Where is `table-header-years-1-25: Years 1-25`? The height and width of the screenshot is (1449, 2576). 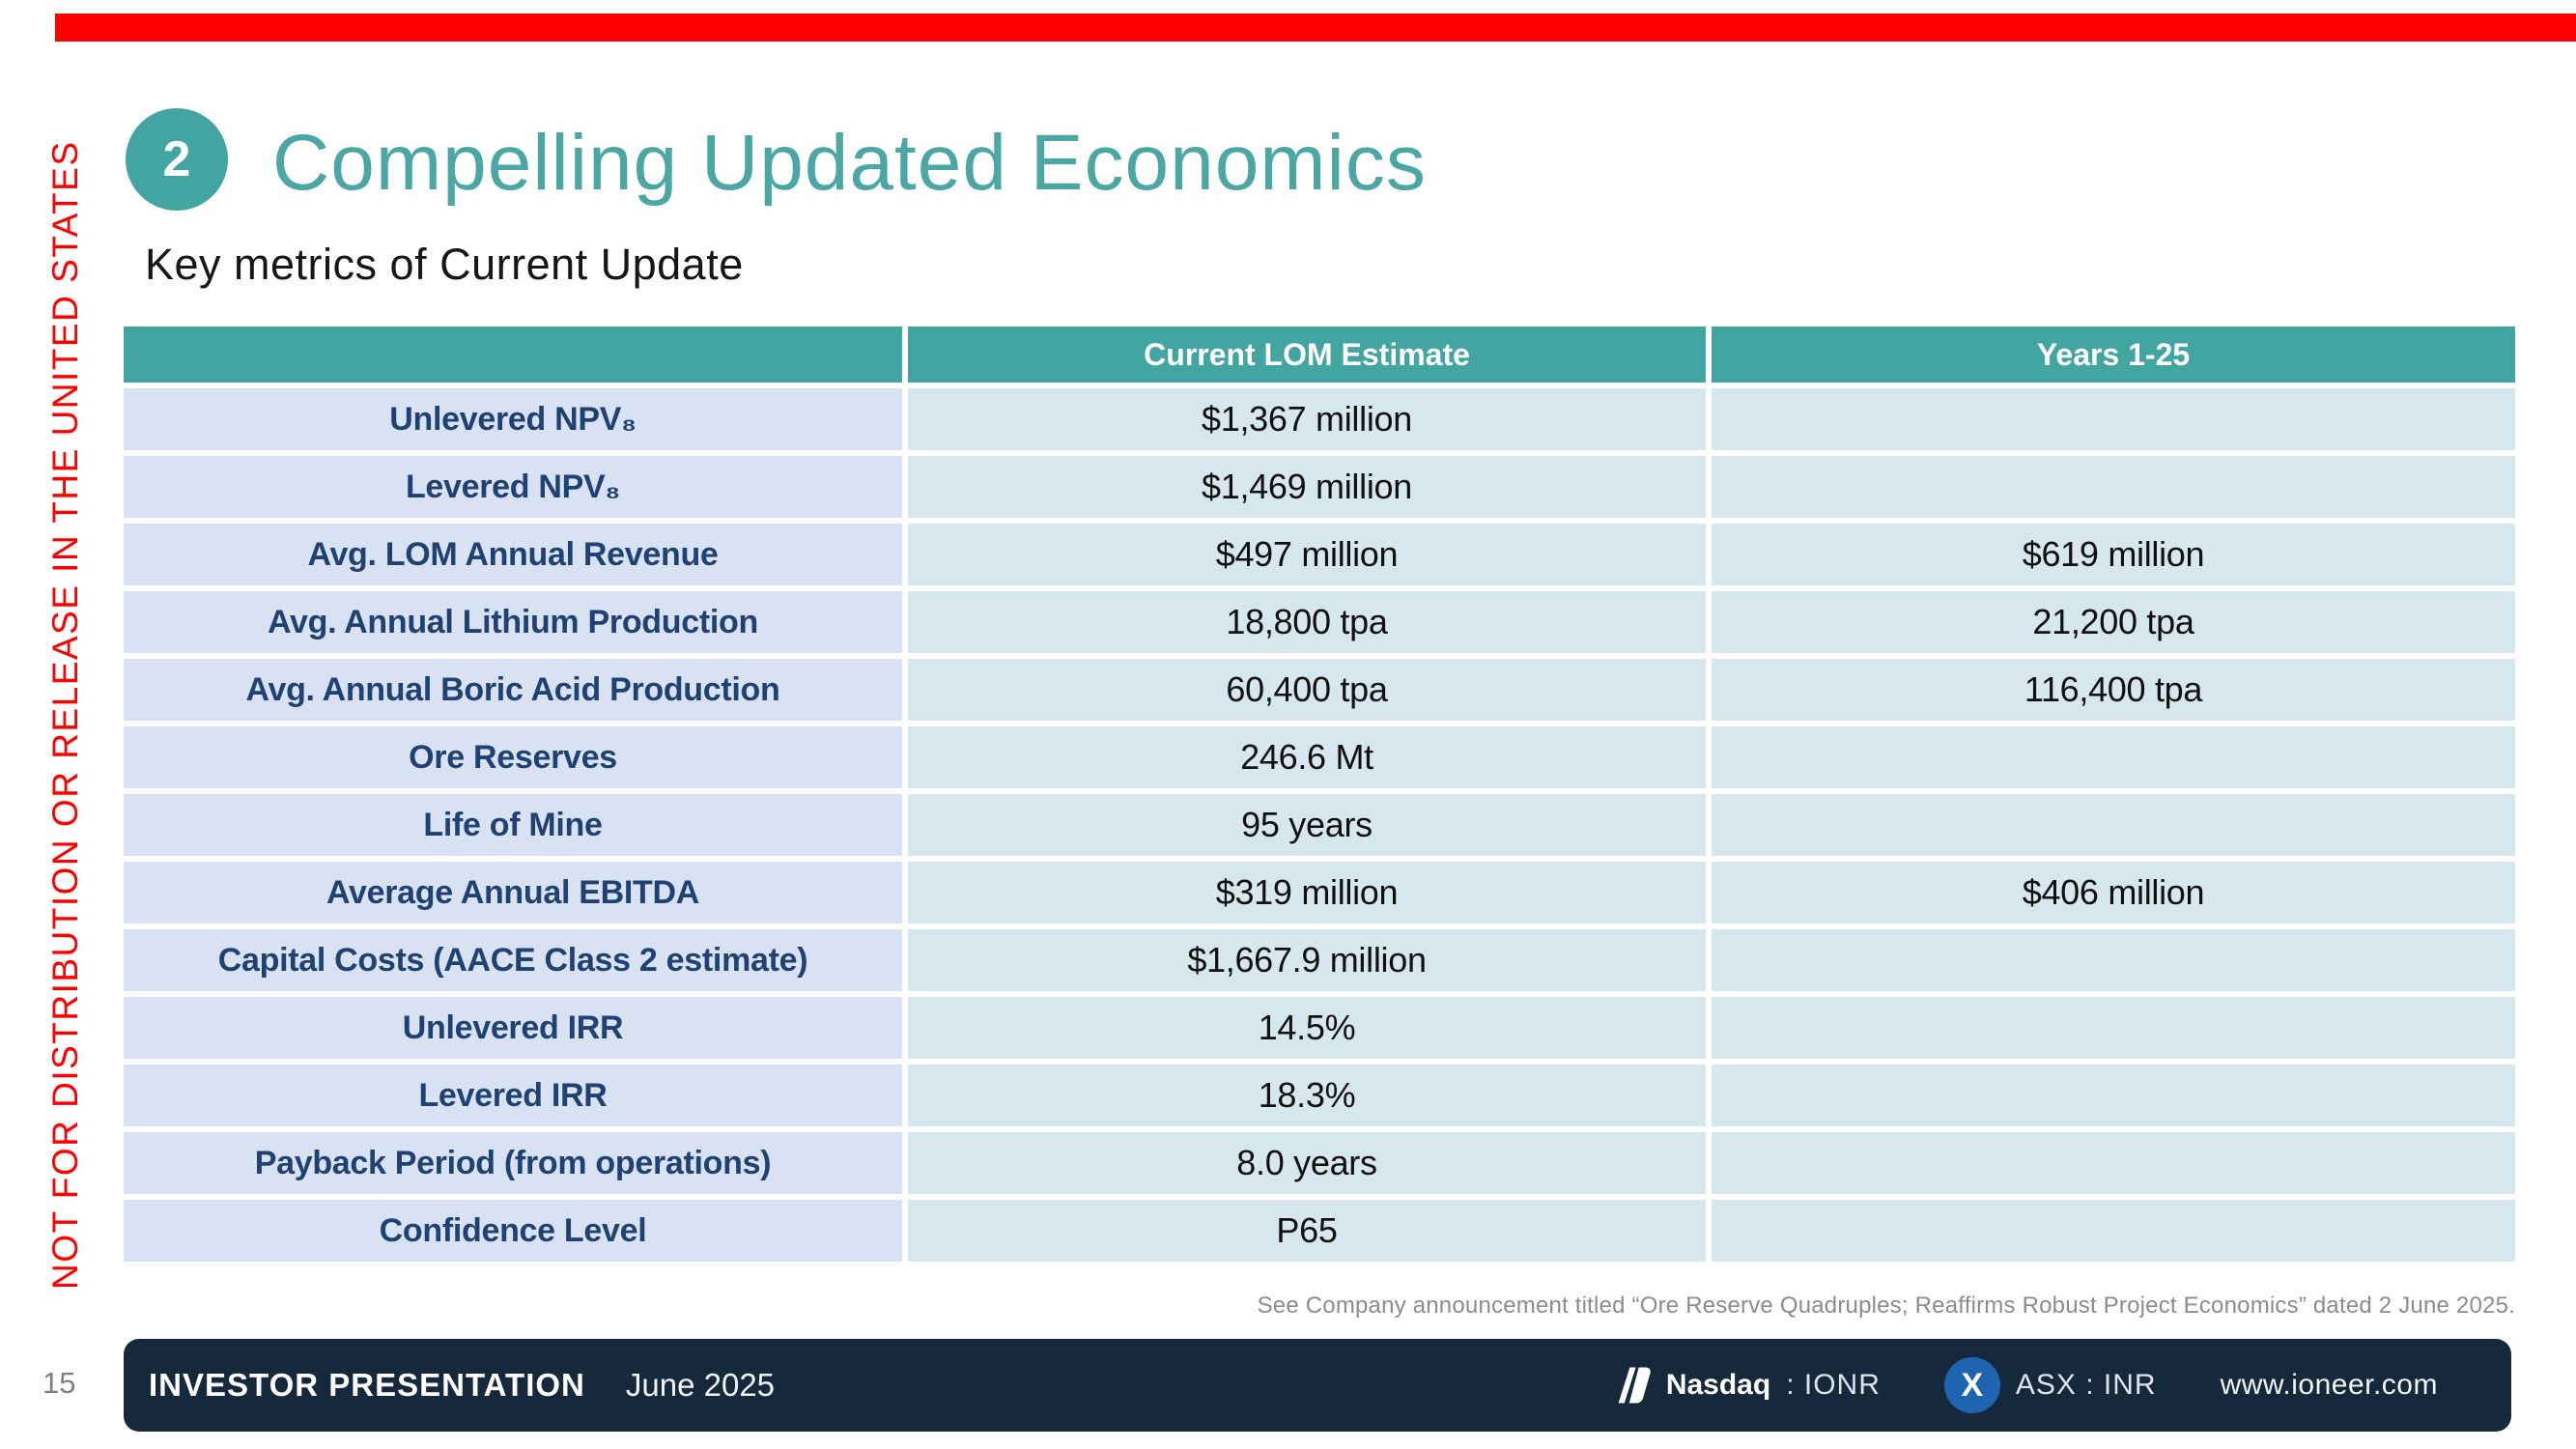 table-header-years-1-25: Years 1-25 is located at coordinates (2113, 355).